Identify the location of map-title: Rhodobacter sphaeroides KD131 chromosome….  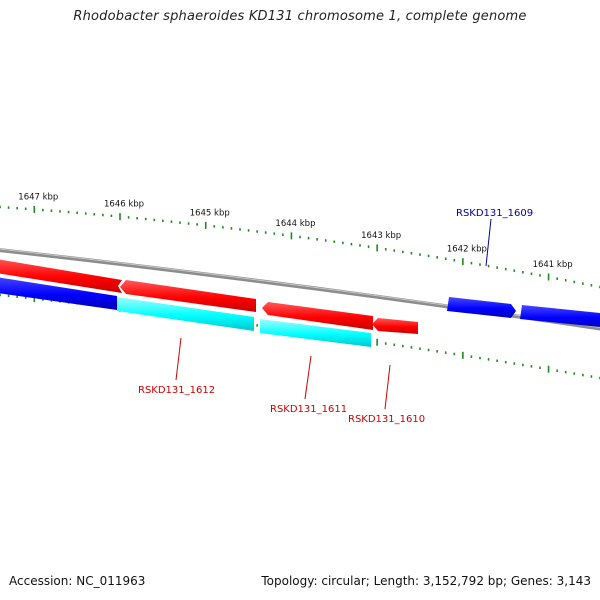
(300, 16).